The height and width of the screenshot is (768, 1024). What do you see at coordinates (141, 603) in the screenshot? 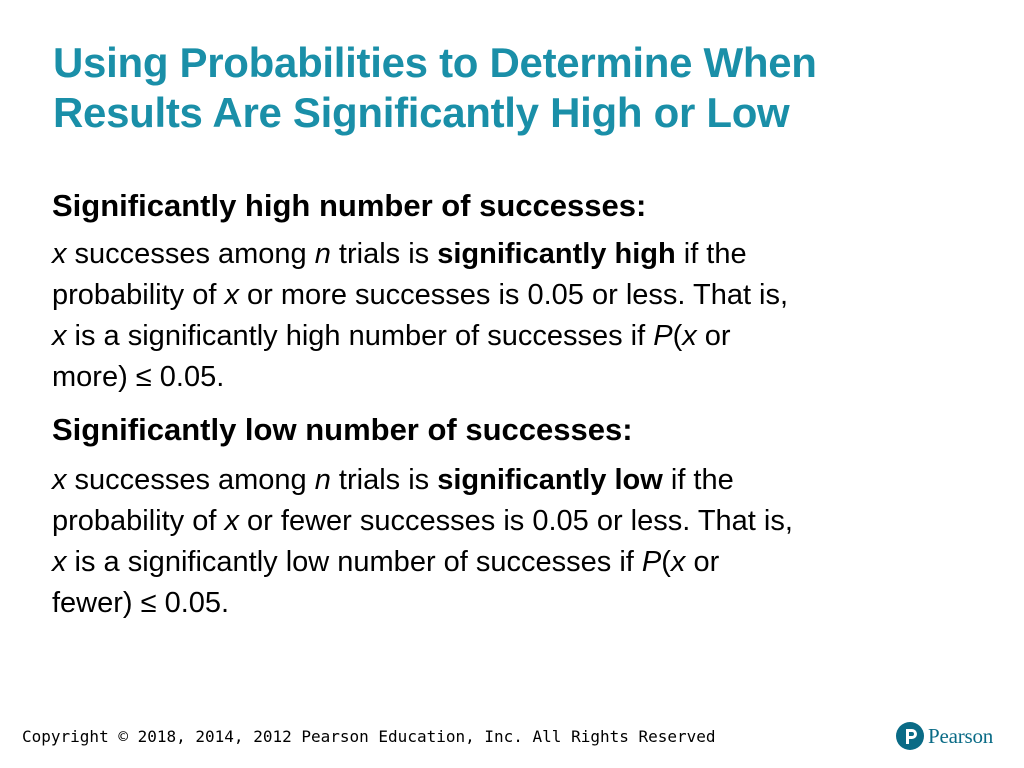
I see `text: fewer) ≤ 0.05.` at bounding box center [141, 603].